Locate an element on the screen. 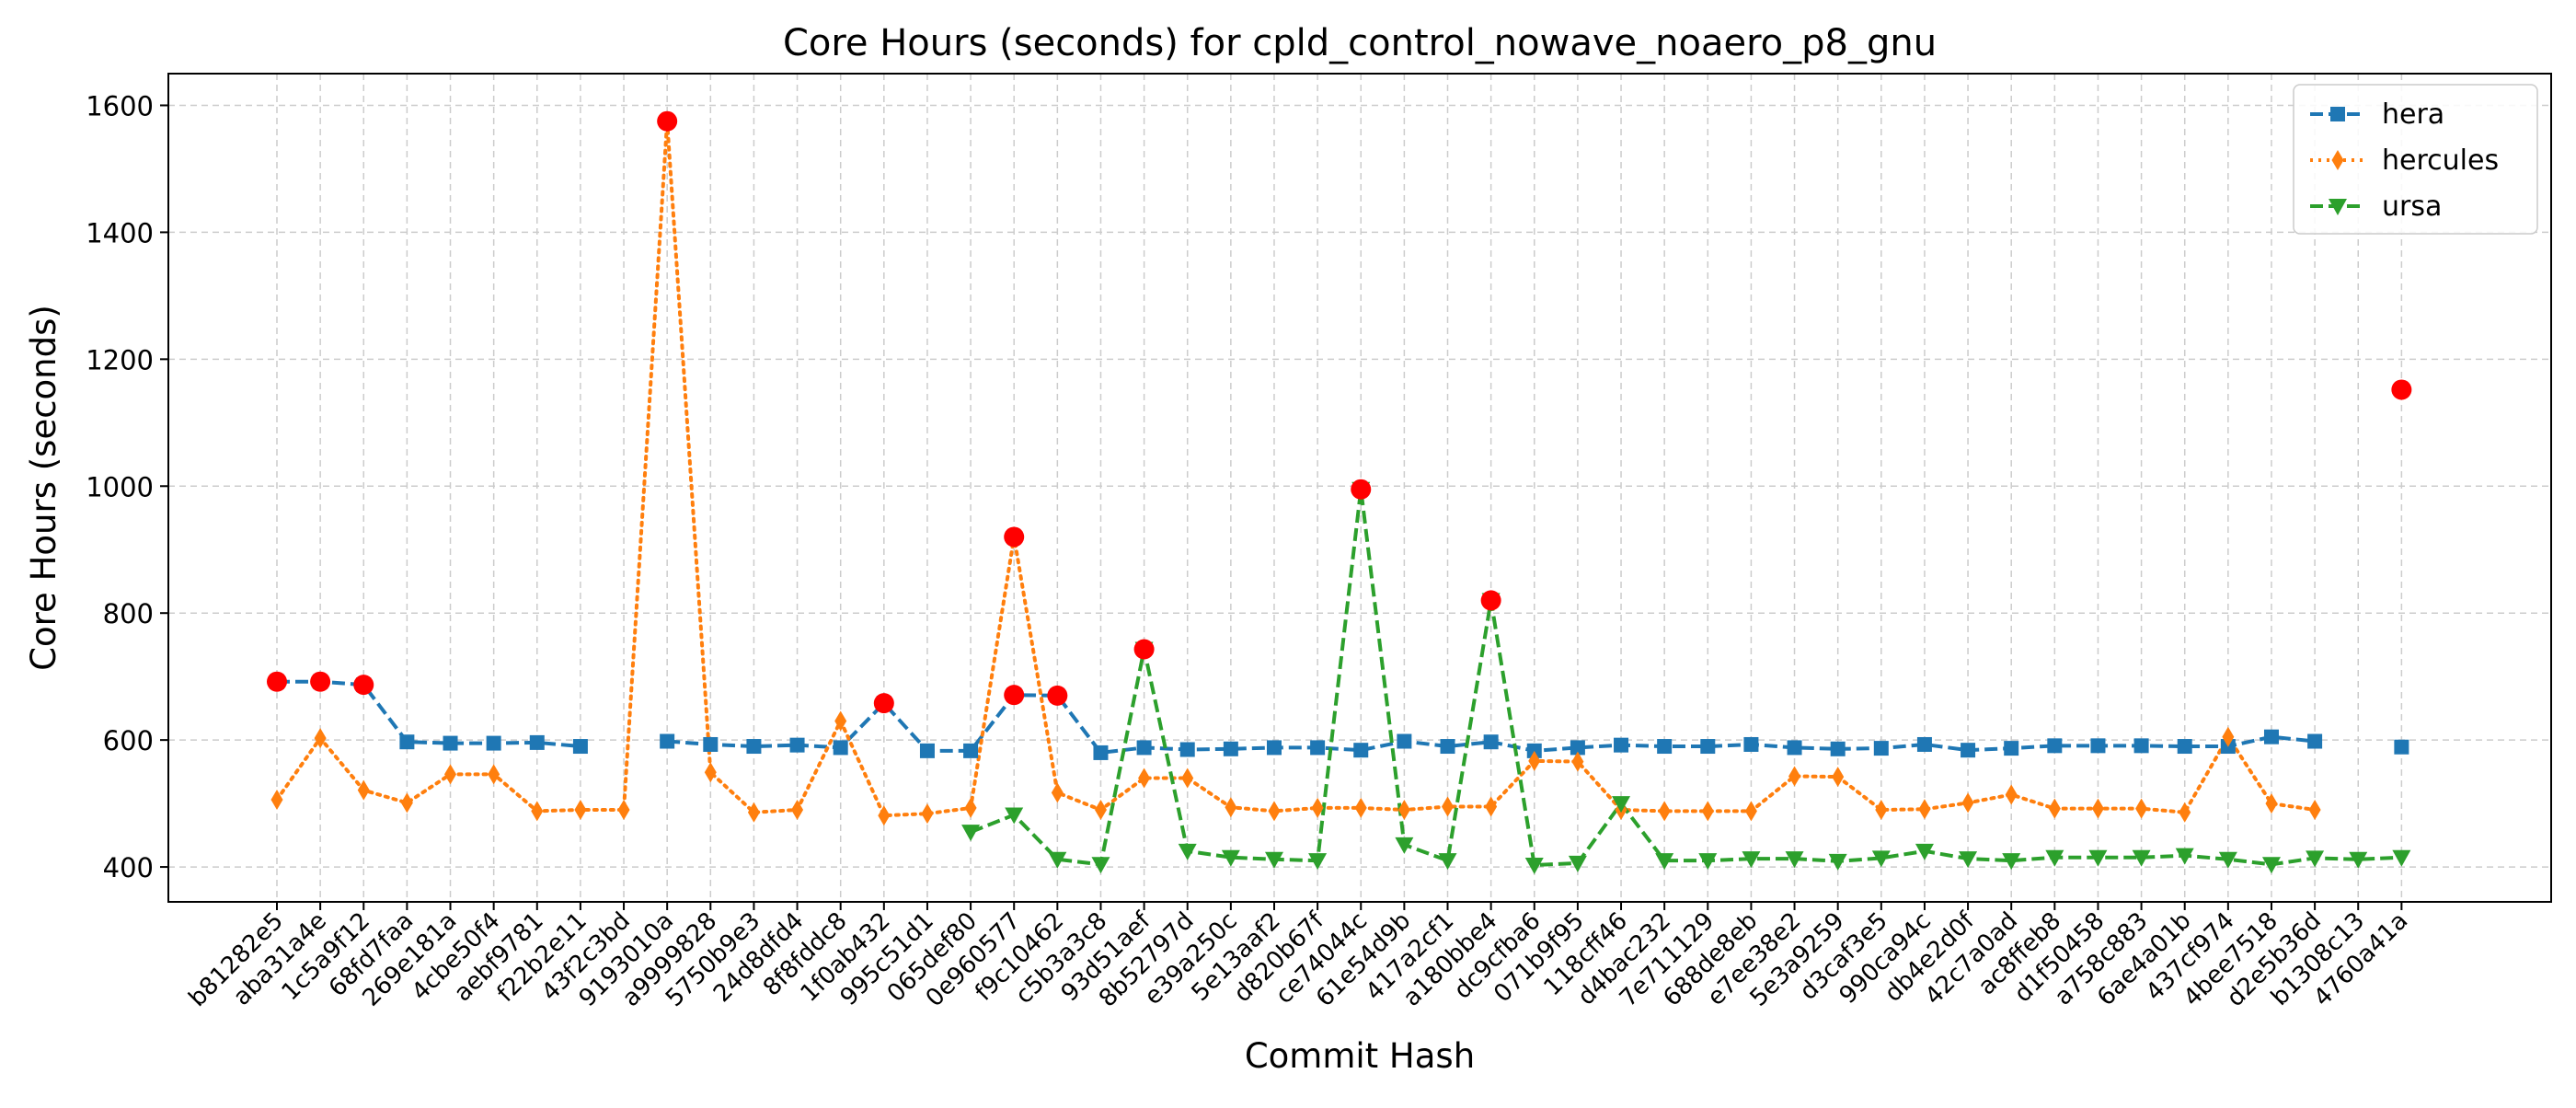  legend-label-hercules: hercules is located at coordinates (2440, 160).